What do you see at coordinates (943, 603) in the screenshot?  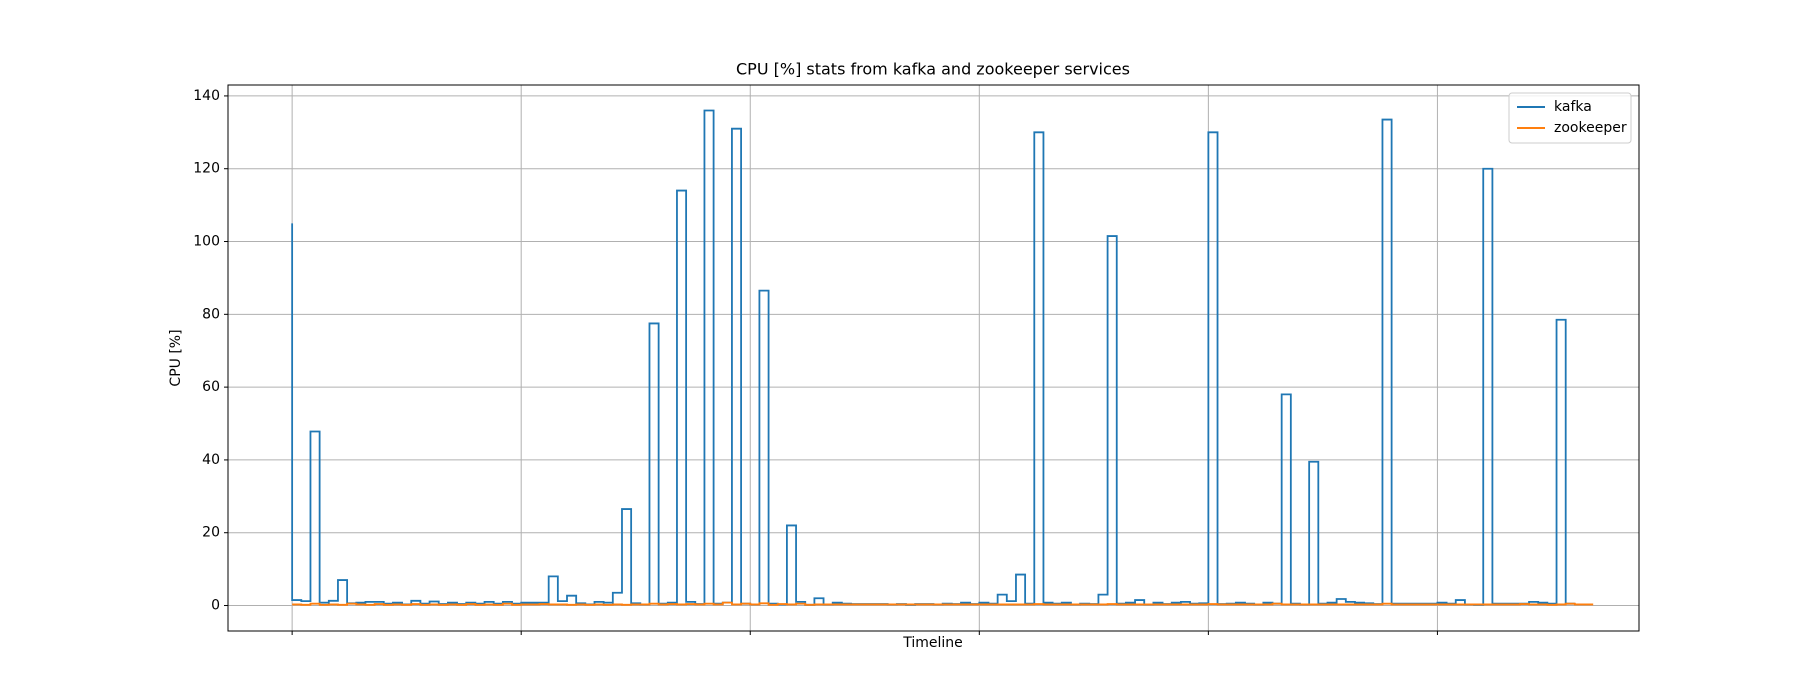 I see `data-line` at bounding box center [943, 603].